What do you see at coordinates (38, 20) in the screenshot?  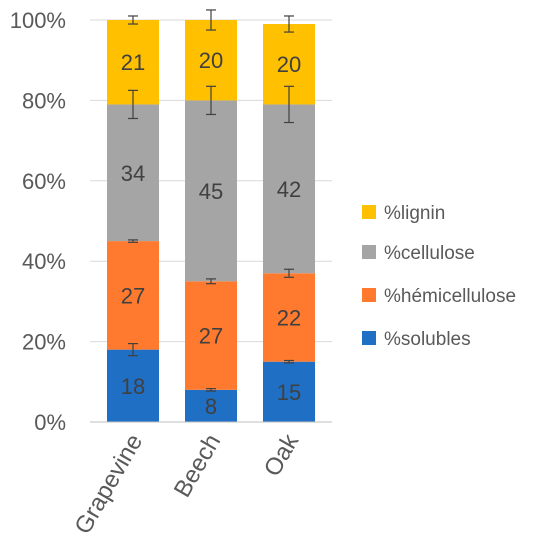 I see `y-tick-label: 100%` at bounding box center [38, 20].